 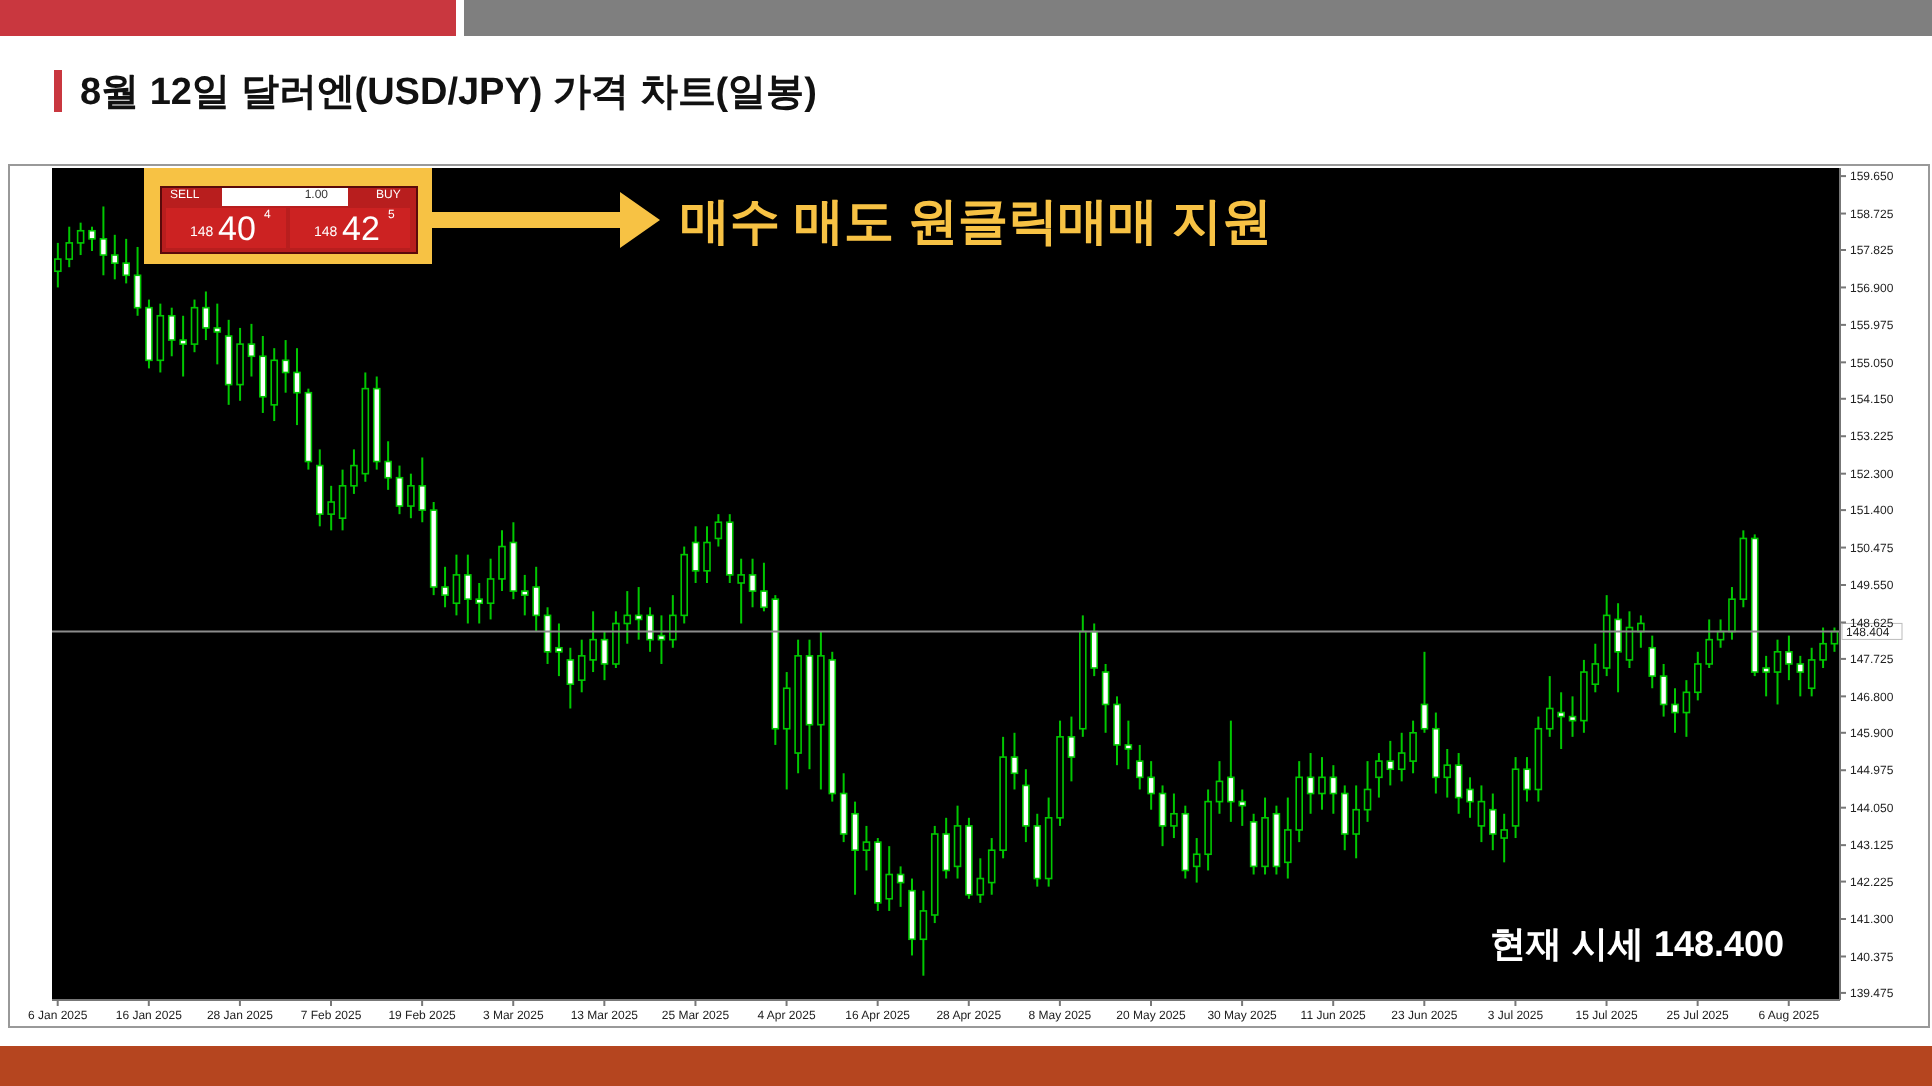 What do you see at coordinates (448, 94) in the screenshot?
I see `chart-title: 8월 12일 달러엔(USD/JPY) 가격 차트(일봉)` at bounding box center [448, 94].